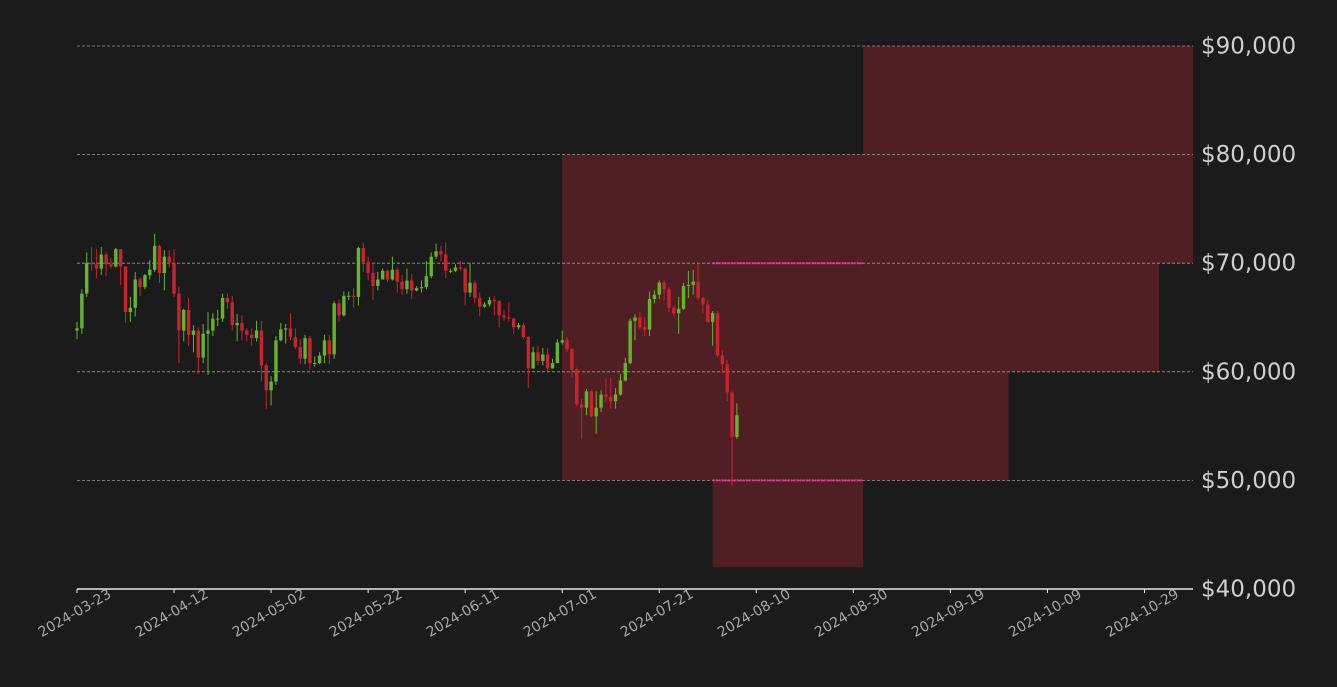 This screenshot has width=1337, height=687. I want to click on x-tick-label: 2024-08-10, so click(754, 613).